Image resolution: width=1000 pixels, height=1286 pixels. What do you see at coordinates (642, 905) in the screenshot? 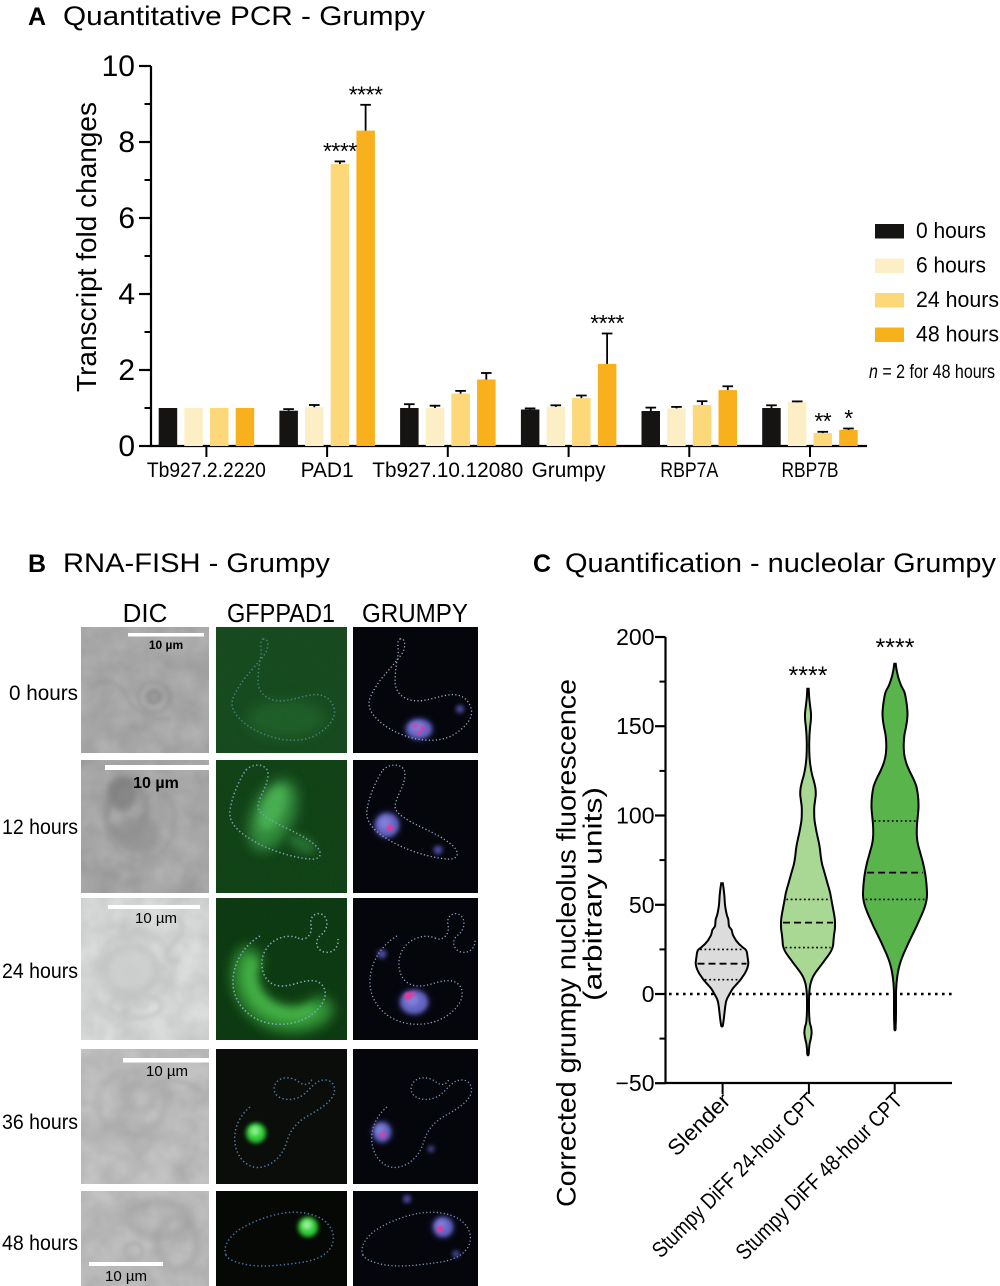
I see `svg-text: 50` at bounding box center [642, 905].